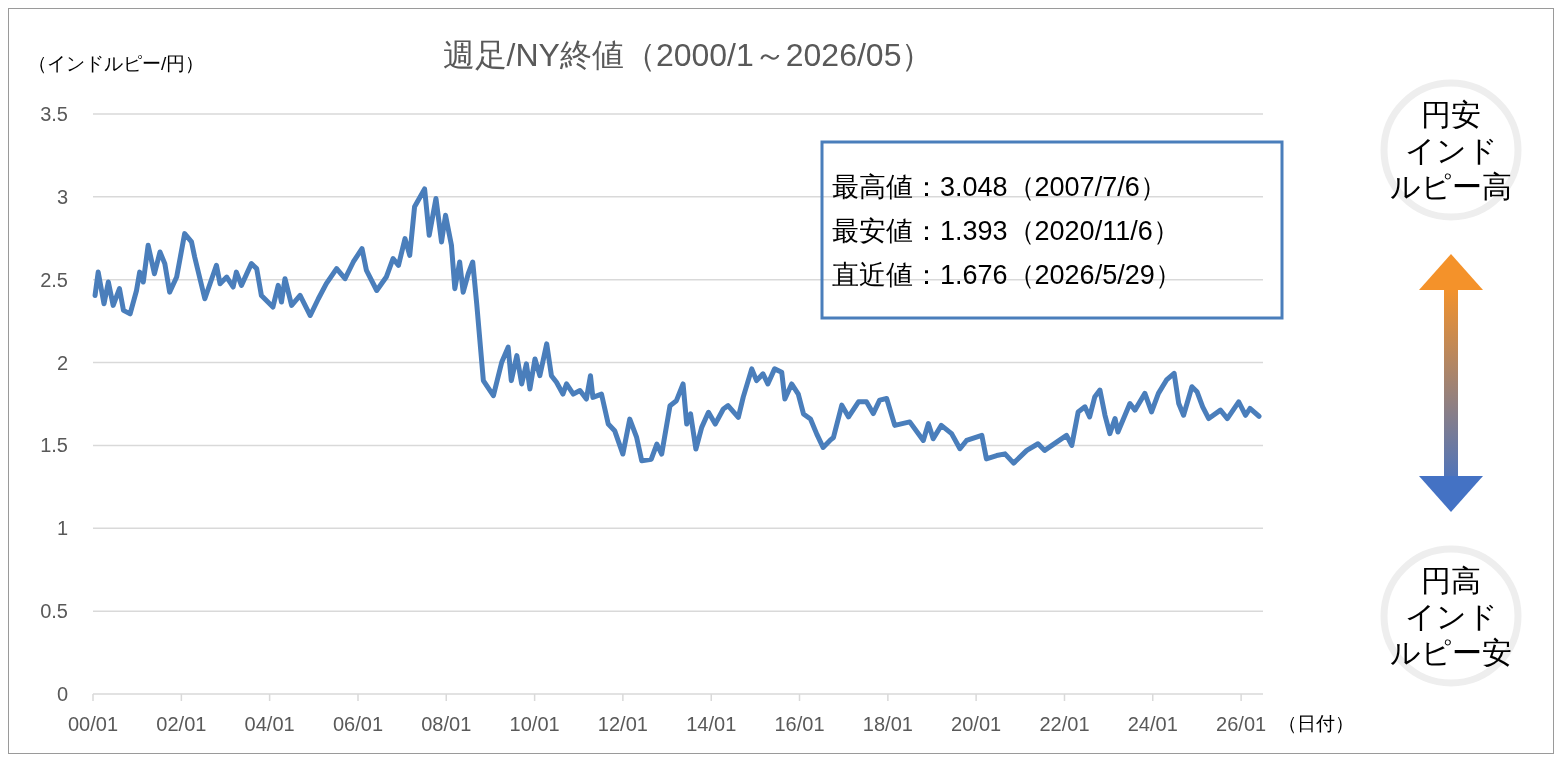  What do you see at coordinates (54, 445) in the screenshot?
I see `y-tick-label: 1.5` at bounding box center [54, 445].